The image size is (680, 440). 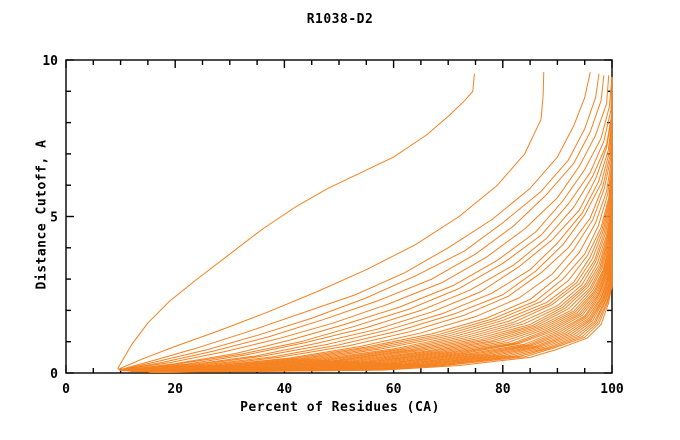 What do you see at coordinates (340, 407) in the screenshot?
I see `x-axis-label: Percent of Residues (CA)` at bounding box center [340, 407].